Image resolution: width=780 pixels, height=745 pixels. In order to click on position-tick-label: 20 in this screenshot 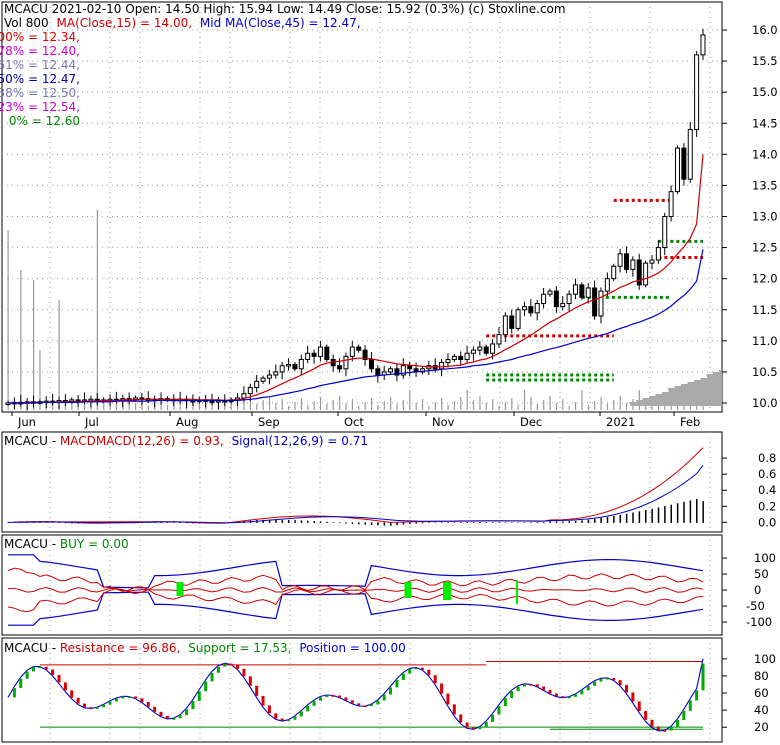, I will do `click(761, 727)`.